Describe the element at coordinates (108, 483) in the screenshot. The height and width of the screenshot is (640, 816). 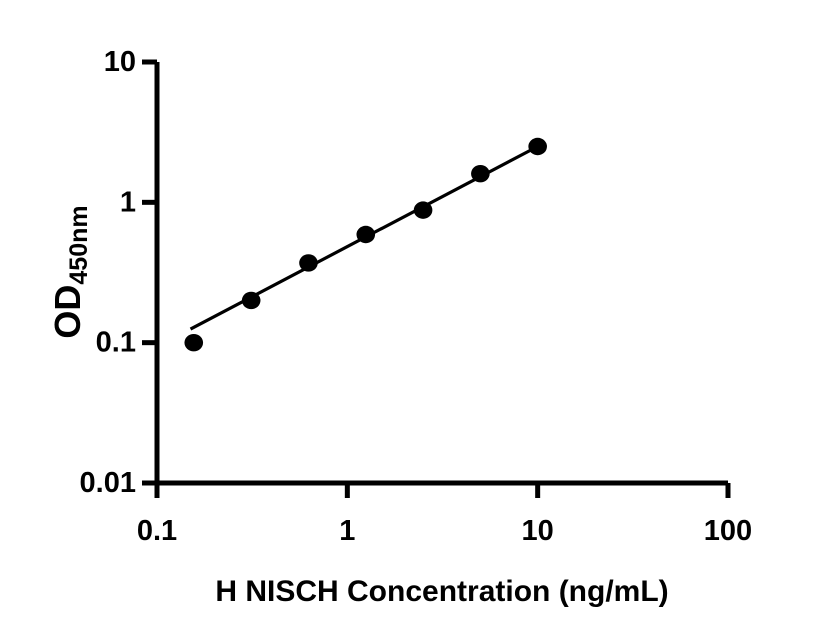
I see `y-tick-label: 0.01` at that location.